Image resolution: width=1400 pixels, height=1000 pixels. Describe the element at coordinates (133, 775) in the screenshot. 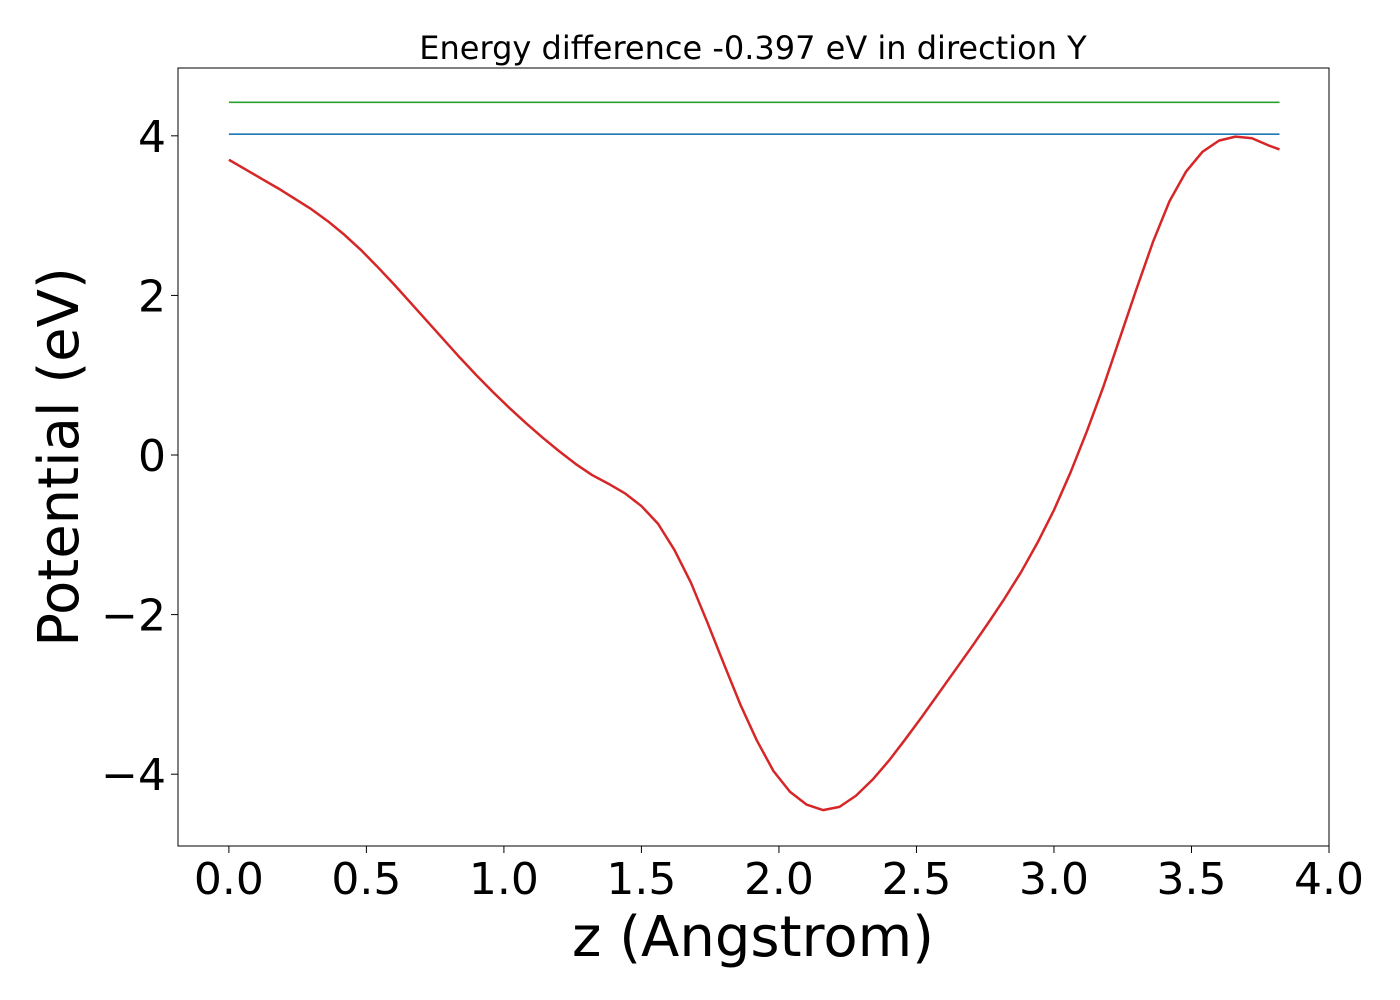

I see `y-tick-label: −4` at that location.